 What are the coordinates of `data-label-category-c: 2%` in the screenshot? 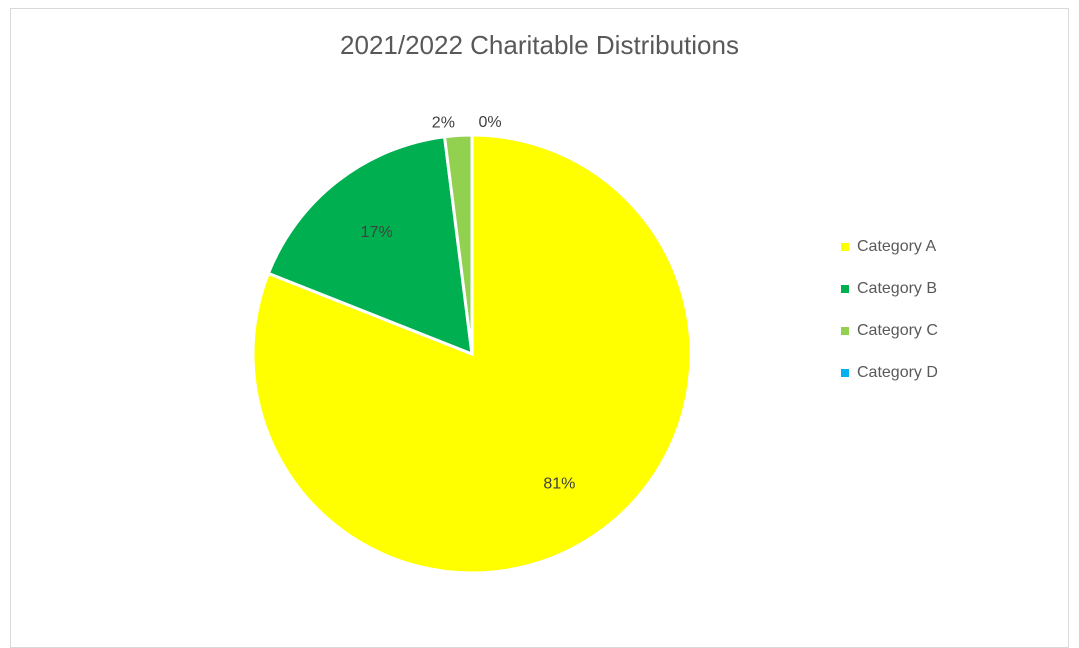 It's located at (443, 122).